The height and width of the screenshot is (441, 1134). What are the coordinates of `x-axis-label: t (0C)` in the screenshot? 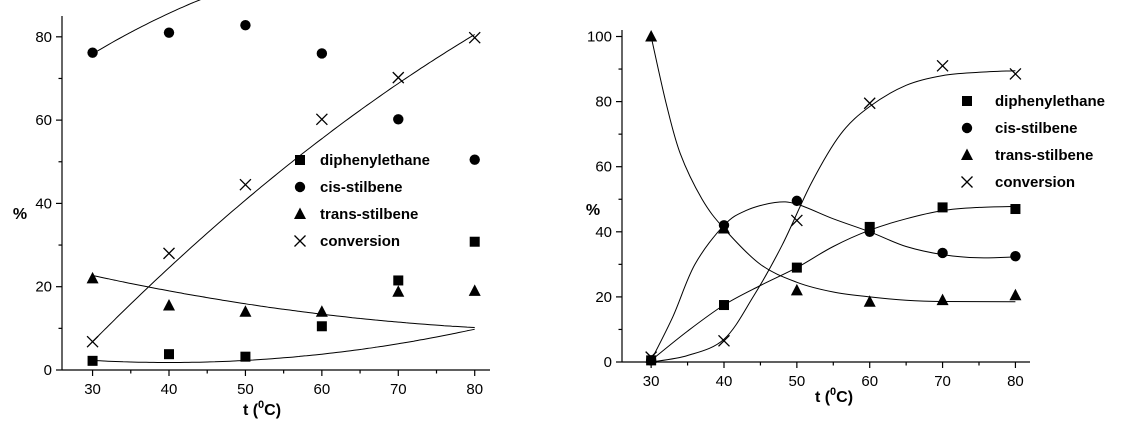 It's located at (262, 409).